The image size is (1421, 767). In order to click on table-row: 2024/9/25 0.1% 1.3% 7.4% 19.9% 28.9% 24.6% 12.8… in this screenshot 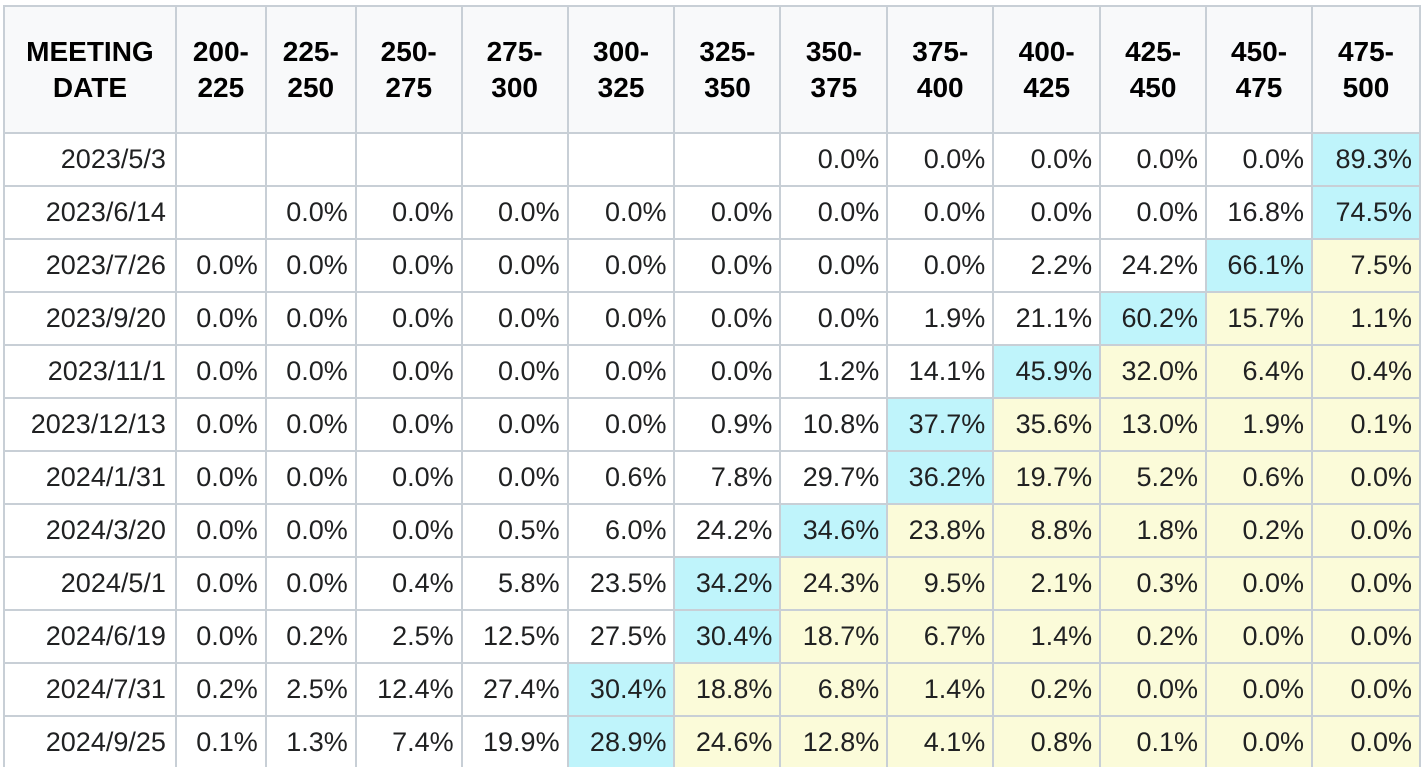, I will do `click(712, 741)`.